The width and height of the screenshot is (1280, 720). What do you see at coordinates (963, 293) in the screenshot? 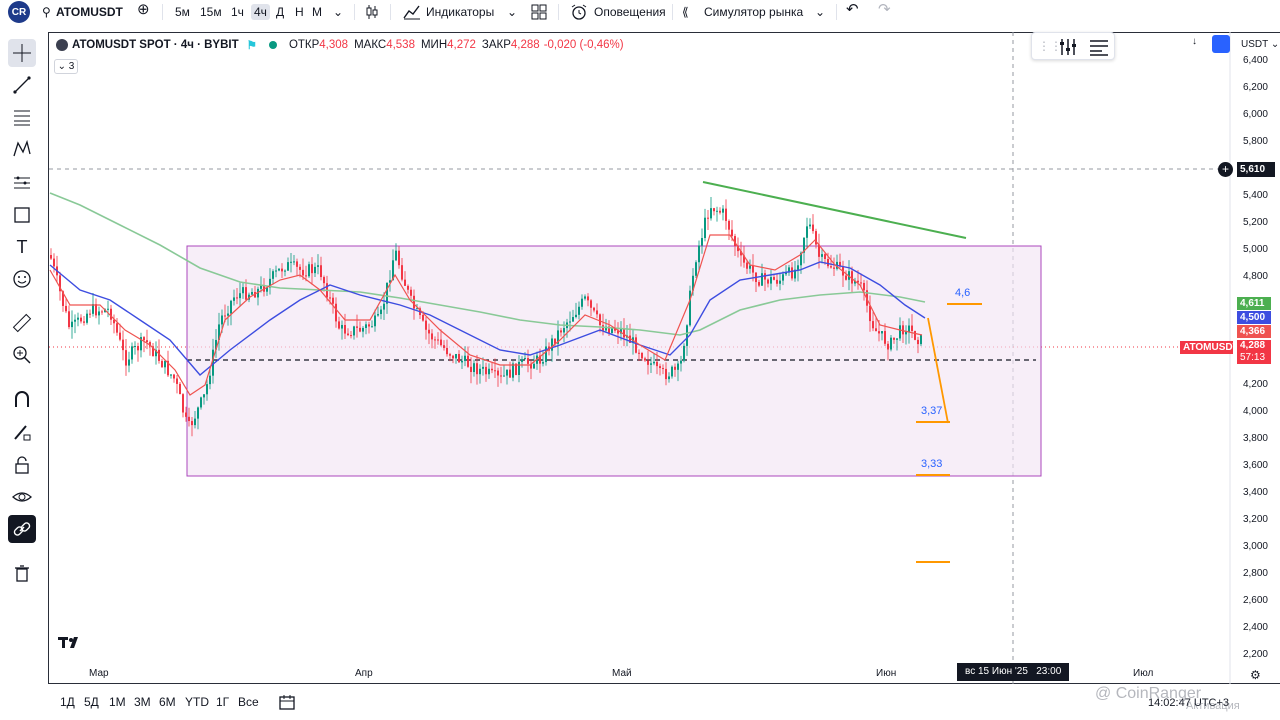
I see `level-46-label: 4,6` at bounding box center [963, 293].